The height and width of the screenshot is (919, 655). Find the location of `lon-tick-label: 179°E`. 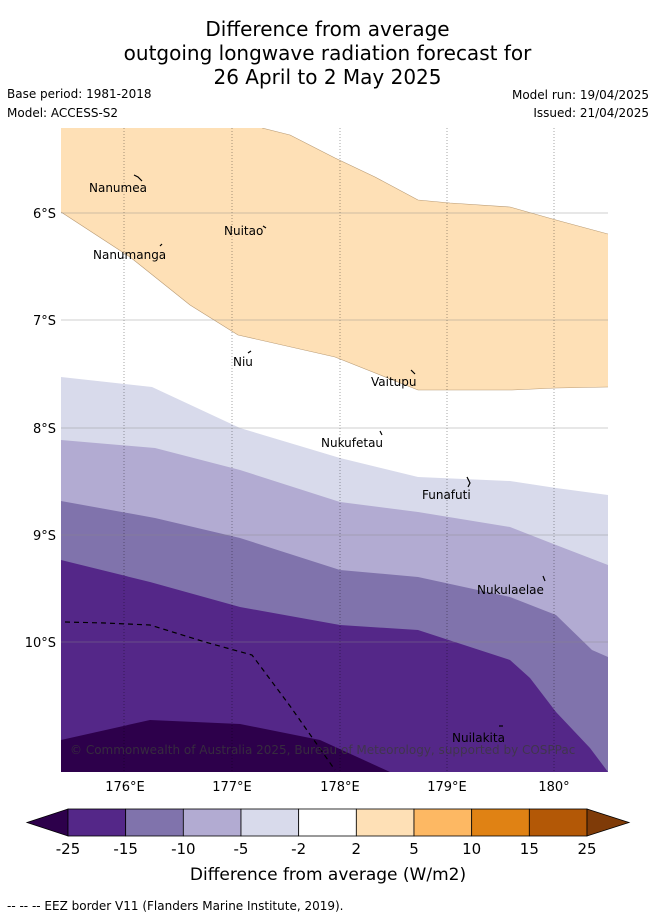

lon-tick-label: 179°E is located at coordinates (447, 787).